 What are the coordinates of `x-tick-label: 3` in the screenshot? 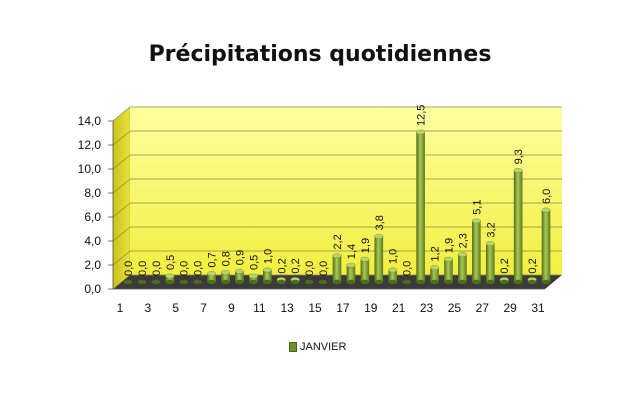 It's located at (147, 308).